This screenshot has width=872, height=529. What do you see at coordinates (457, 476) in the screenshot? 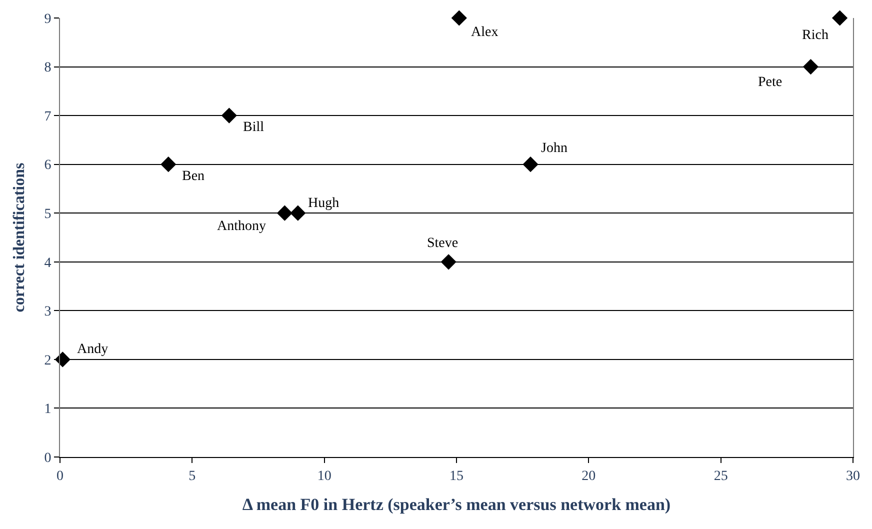
I see `x-tick-label: 15` at bounding box center [457, 476].